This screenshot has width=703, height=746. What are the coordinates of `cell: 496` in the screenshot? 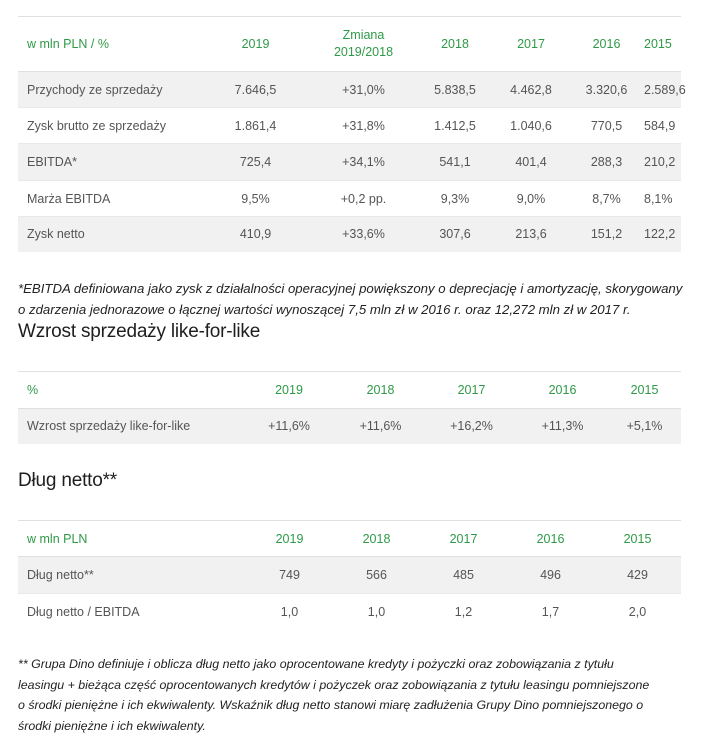 It's located at (550, 575).